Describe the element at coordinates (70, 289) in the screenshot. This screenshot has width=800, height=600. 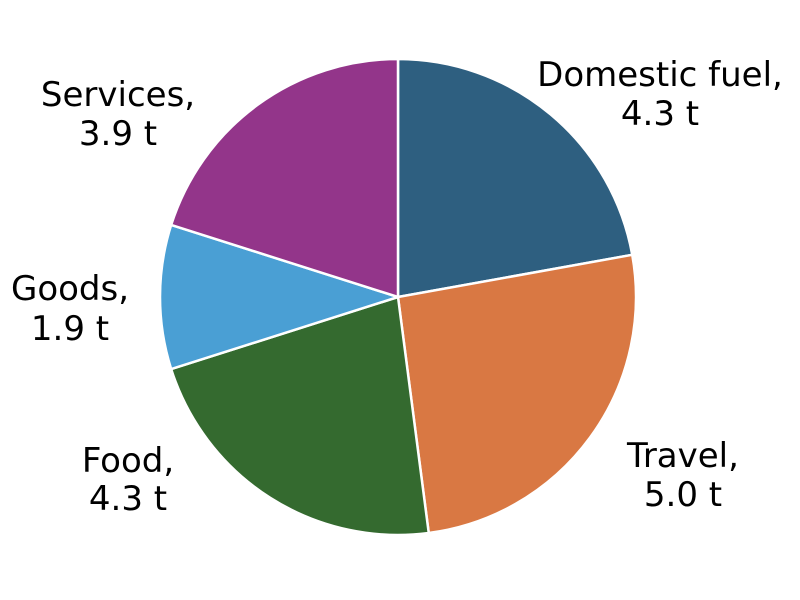
I see `slice-label: Goods,` at that location.